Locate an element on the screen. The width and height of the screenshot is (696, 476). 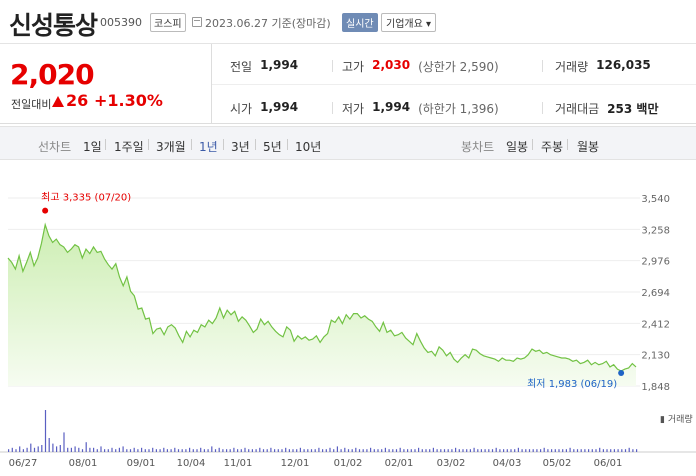
tab-5y: 5년 is located at coordinates (272, 147).